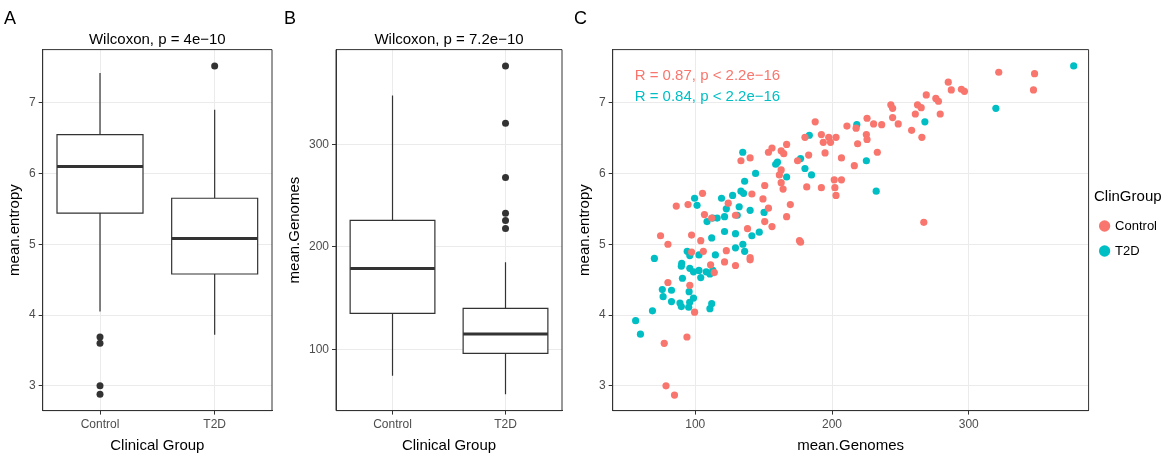  Describe the element at coordinates (1128, 196) in the screenshot. I see `legend-title: ClinGroup` at that location.